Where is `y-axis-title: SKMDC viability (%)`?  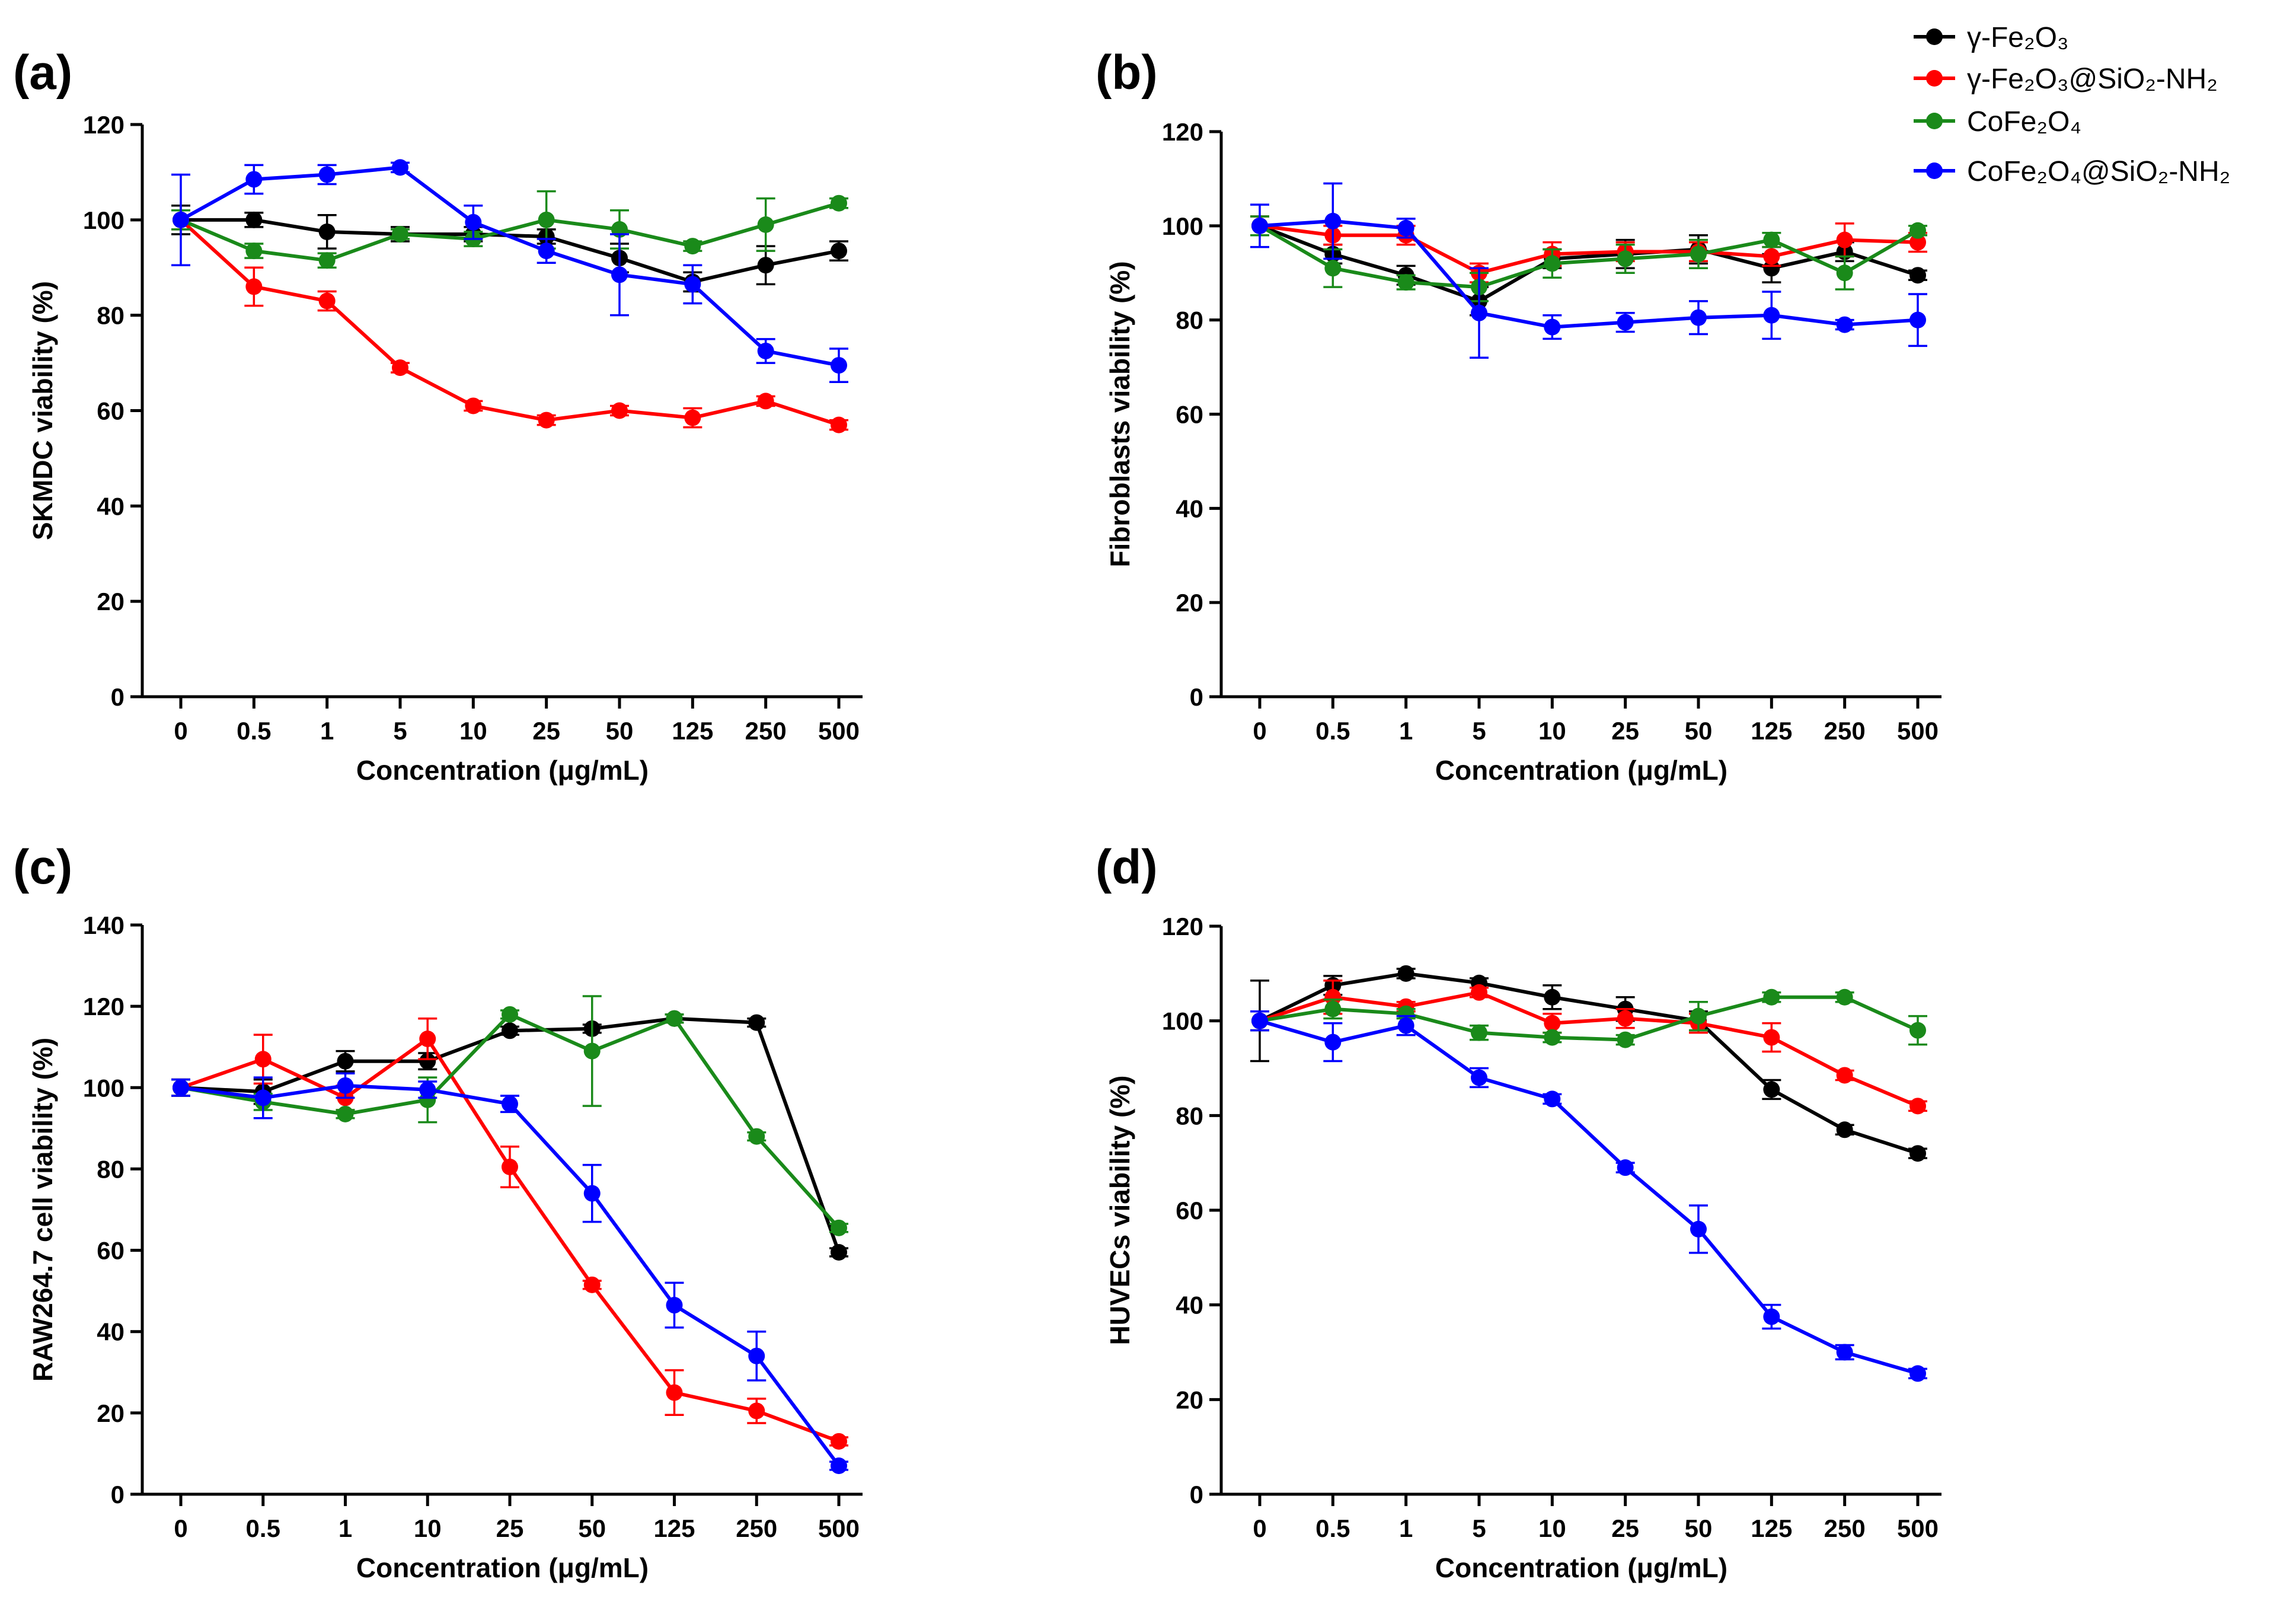 y-axis-title: SKMDC viability (%) is located at coordinates (42, 411).